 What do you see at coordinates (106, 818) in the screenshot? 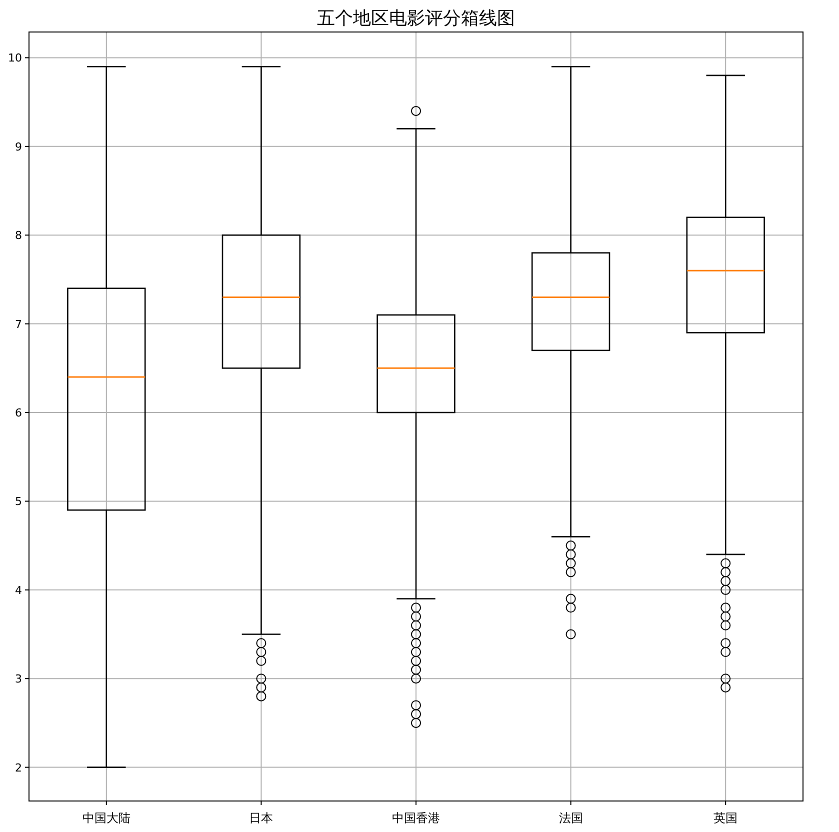
I see `x-tick-label: 中国大陆` at bounding box center [106, 818].